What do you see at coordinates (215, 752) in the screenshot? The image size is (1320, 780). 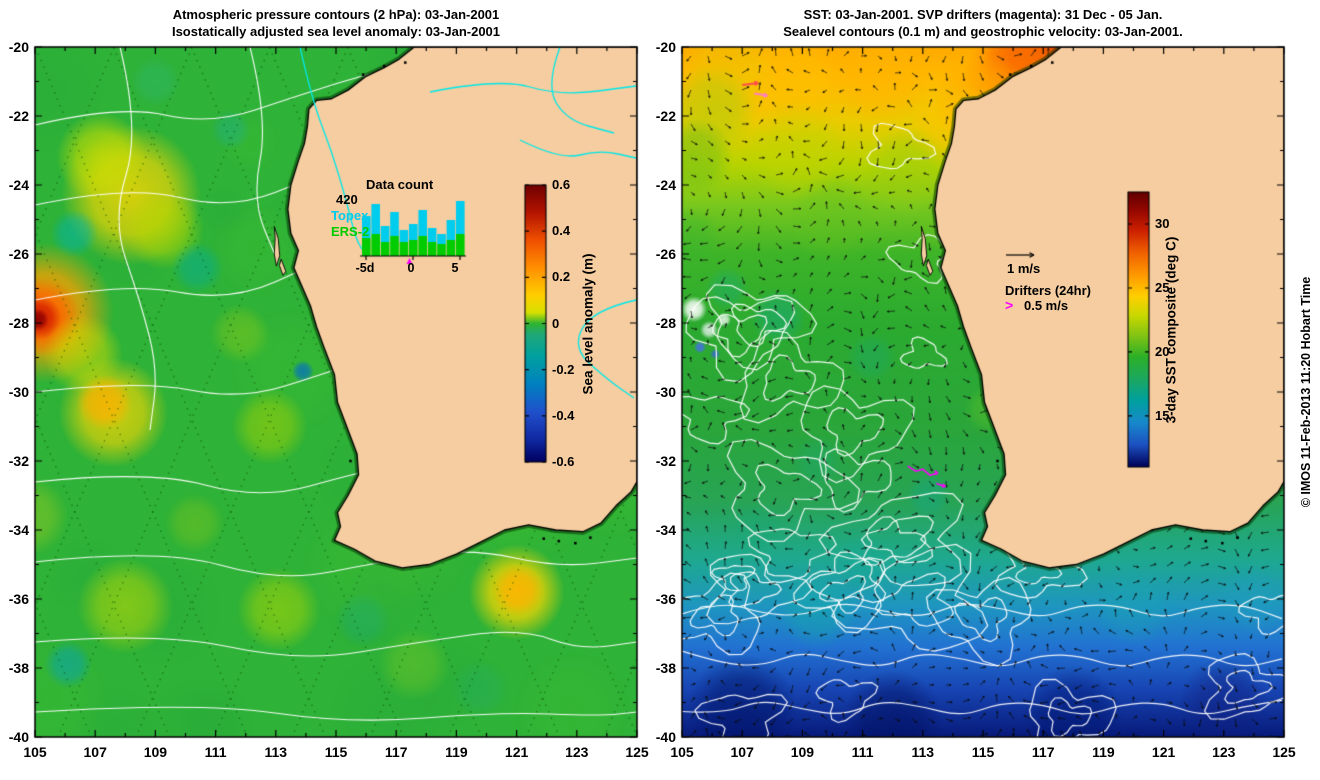 I see `left-x-tick-label: 111` at bounding box center [215, 752].